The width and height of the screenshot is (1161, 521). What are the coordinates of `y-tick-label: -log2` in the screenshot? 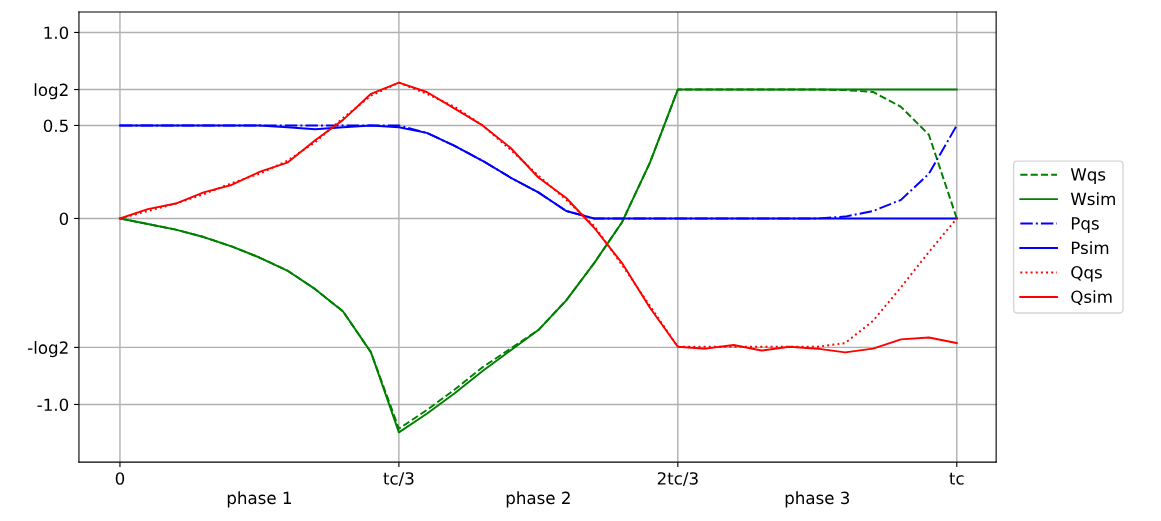 It's located at (48, 349).